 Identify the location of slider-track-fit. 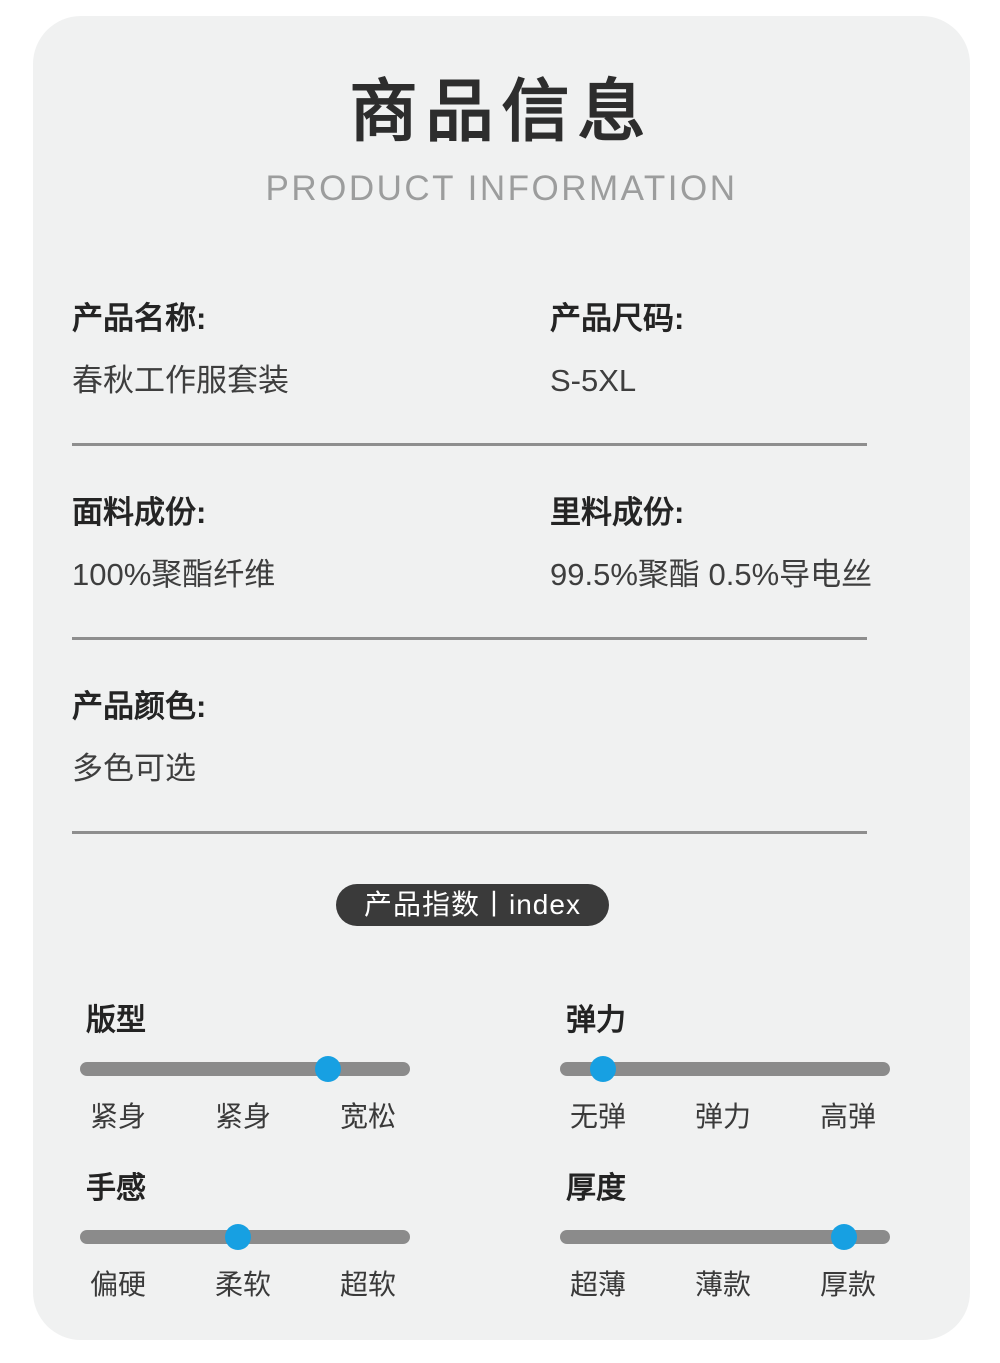
(245, 1069).